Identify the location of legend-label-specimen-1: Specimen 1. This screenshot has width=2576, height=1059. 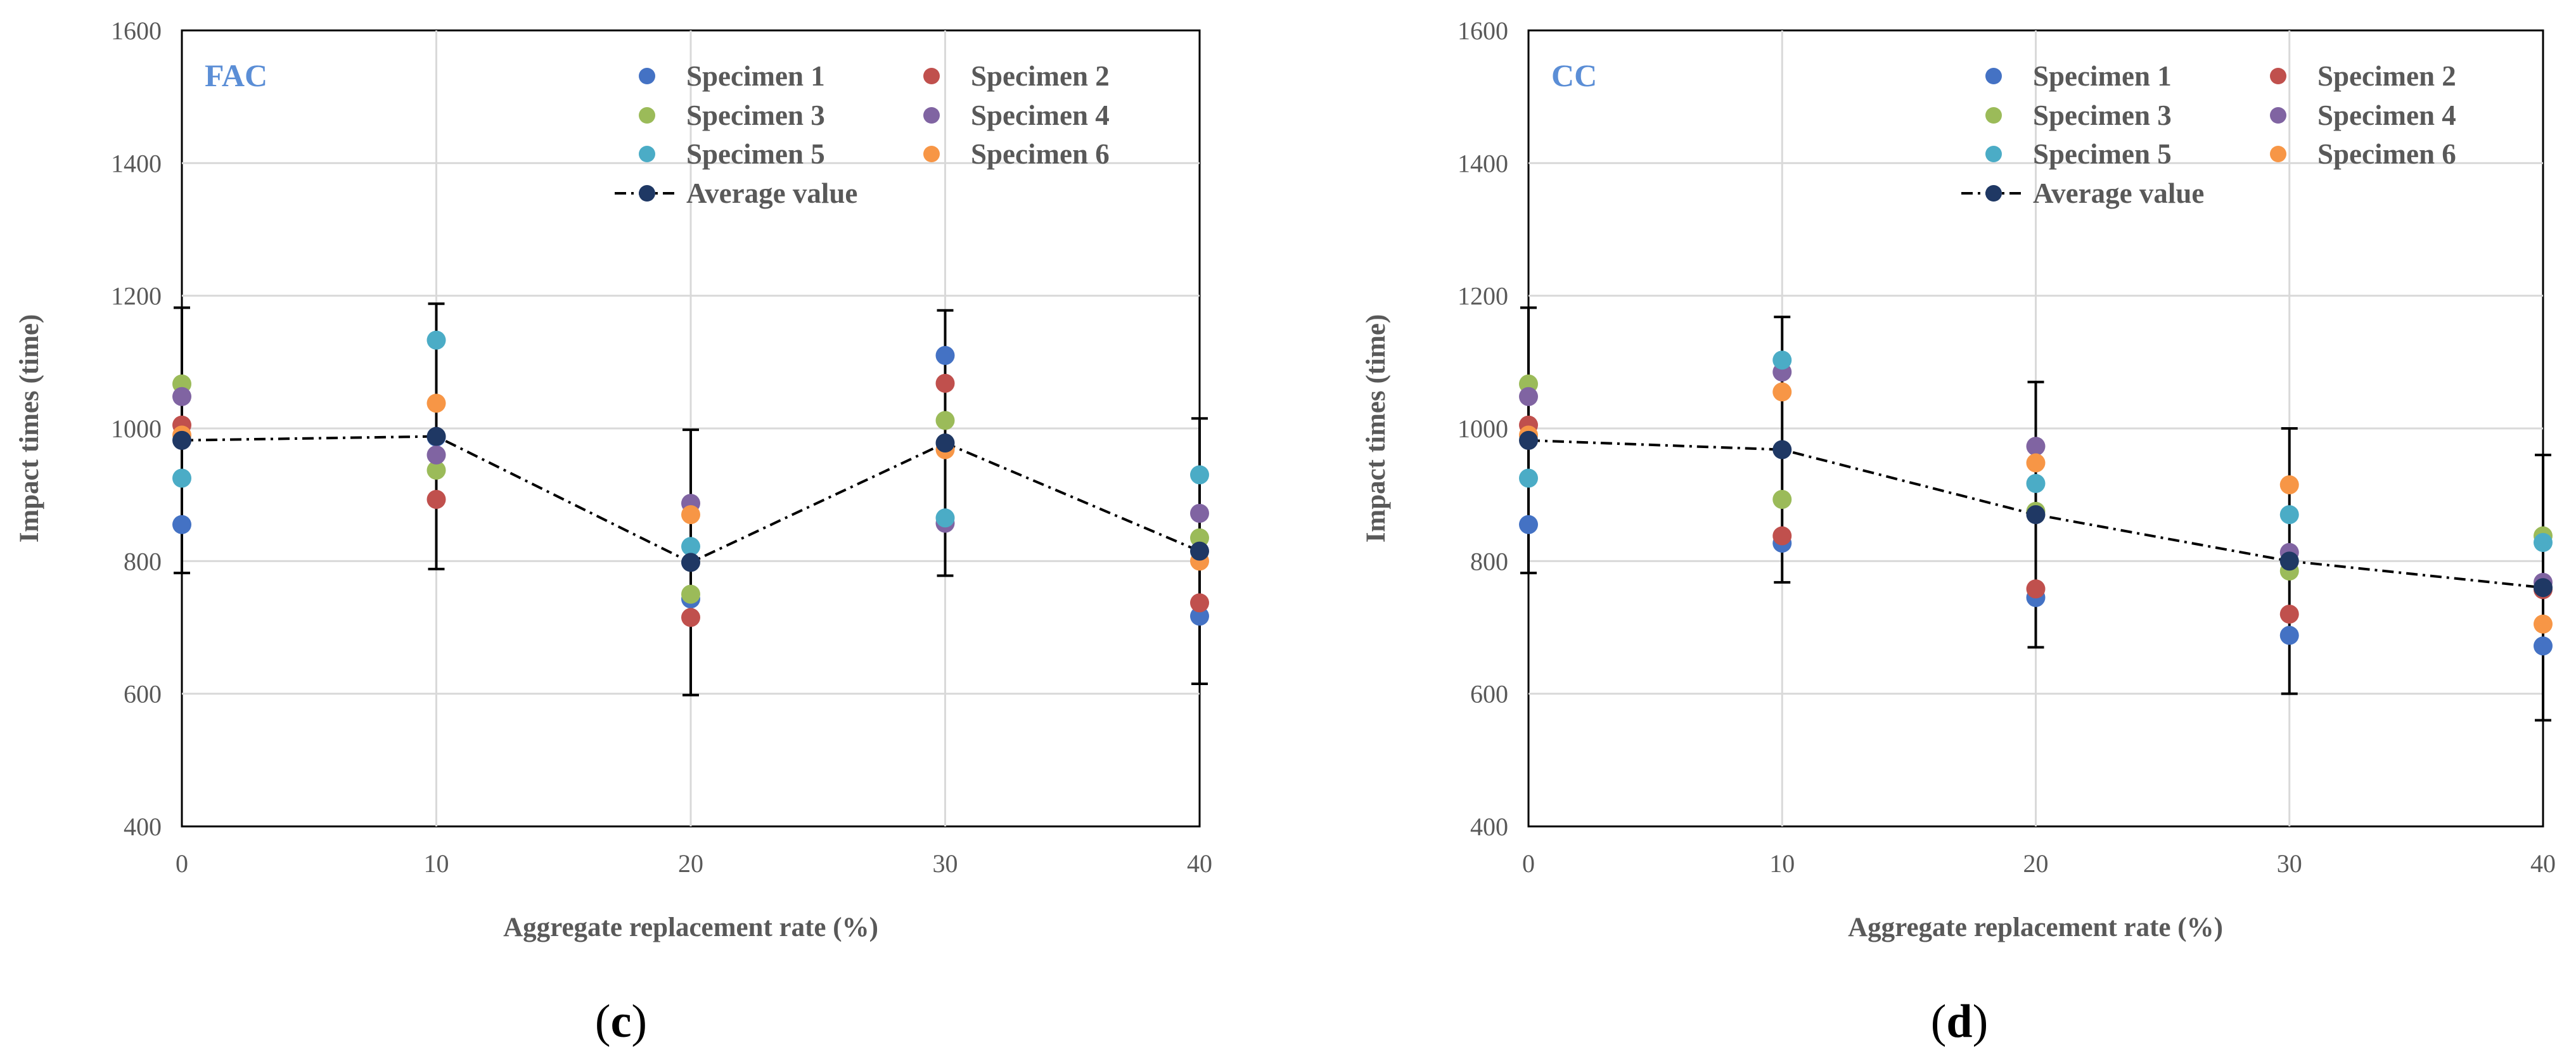
(2102, 76).